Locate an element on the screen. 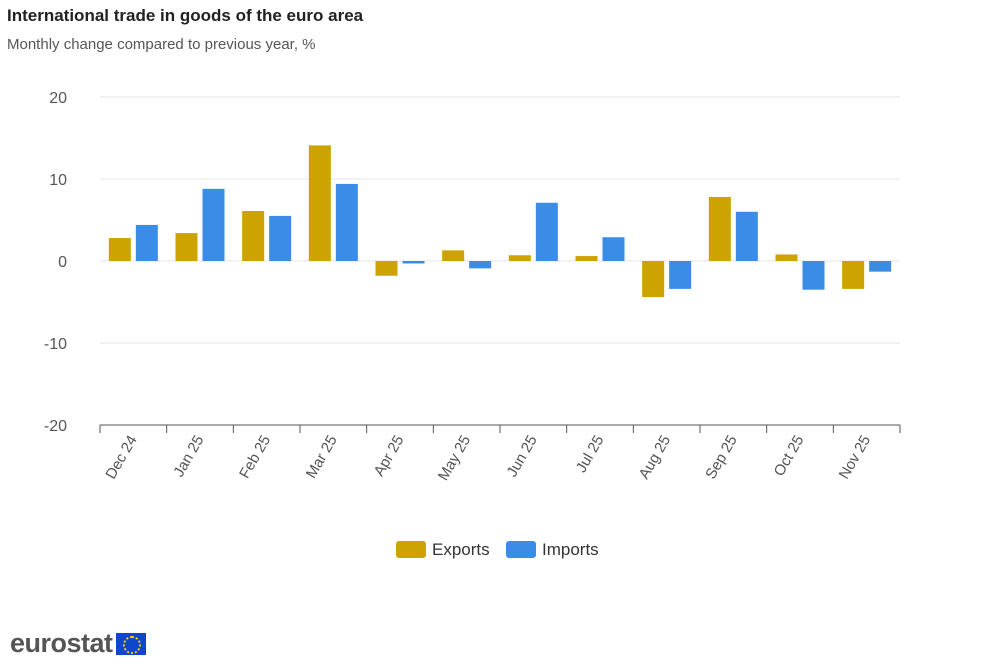  x-tick-label: Aug 25 is located at coordinates (655, 458).